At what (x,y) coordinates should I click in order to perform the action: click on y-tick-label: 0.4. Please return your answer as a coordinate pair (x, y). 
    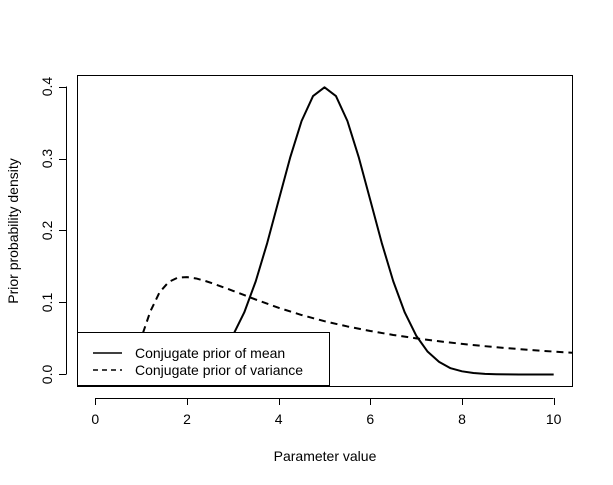
    Looking at the image, I should click on (47, 87).